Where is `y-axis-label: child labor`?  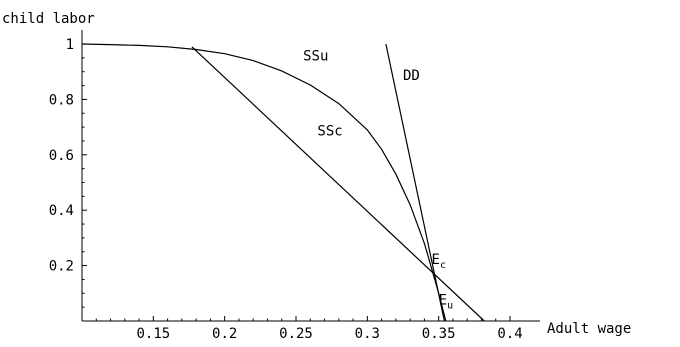 y-axis-label: child labor is located at coordinates (48, 19).